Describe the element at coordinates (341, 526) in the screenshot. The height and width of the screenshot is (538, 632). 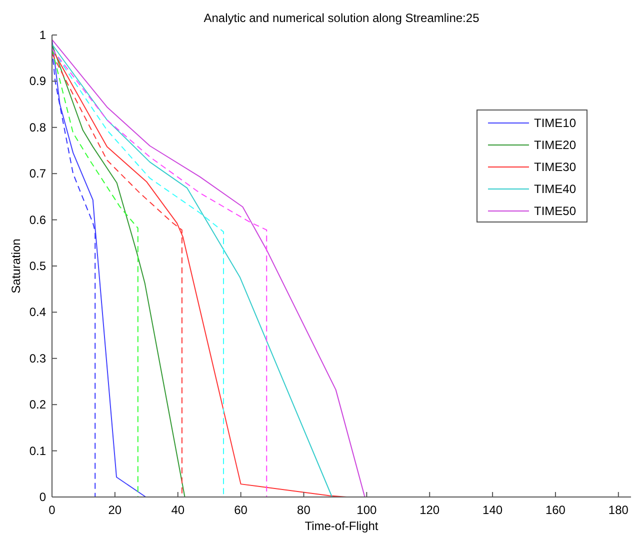
I see `x-axis-title: Time-of-Flight` at that location.